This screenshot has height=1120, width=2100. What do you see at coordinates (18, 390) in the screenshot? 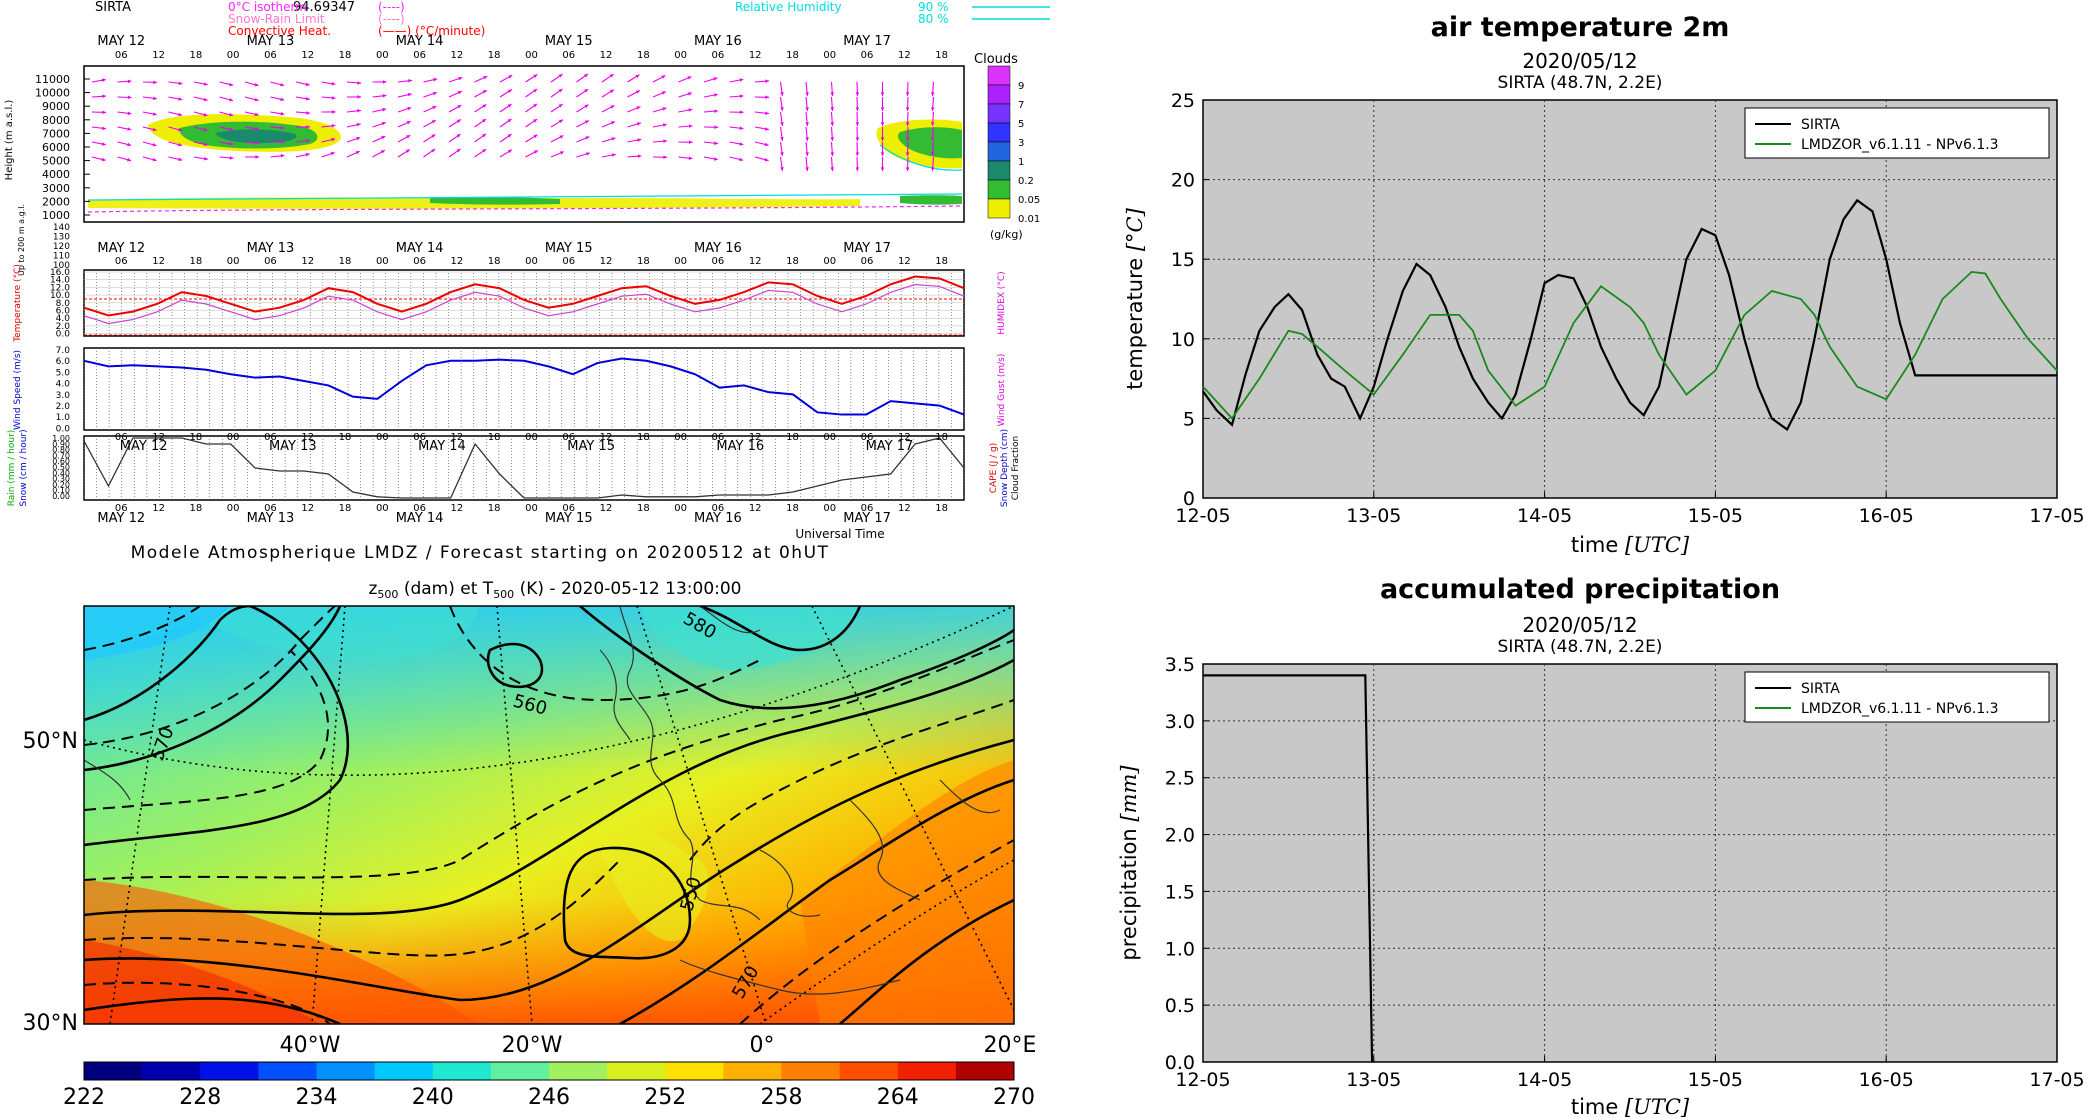
I see `wind-speed-axis-label: Wind Speed (m/s)` at bounding box center [18, 390].